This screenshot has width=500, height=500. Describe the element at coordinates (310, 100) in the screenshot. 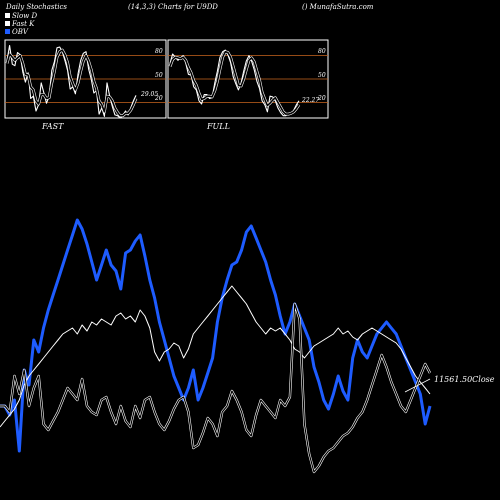

I see `full-last-value: 22.27` at that location.